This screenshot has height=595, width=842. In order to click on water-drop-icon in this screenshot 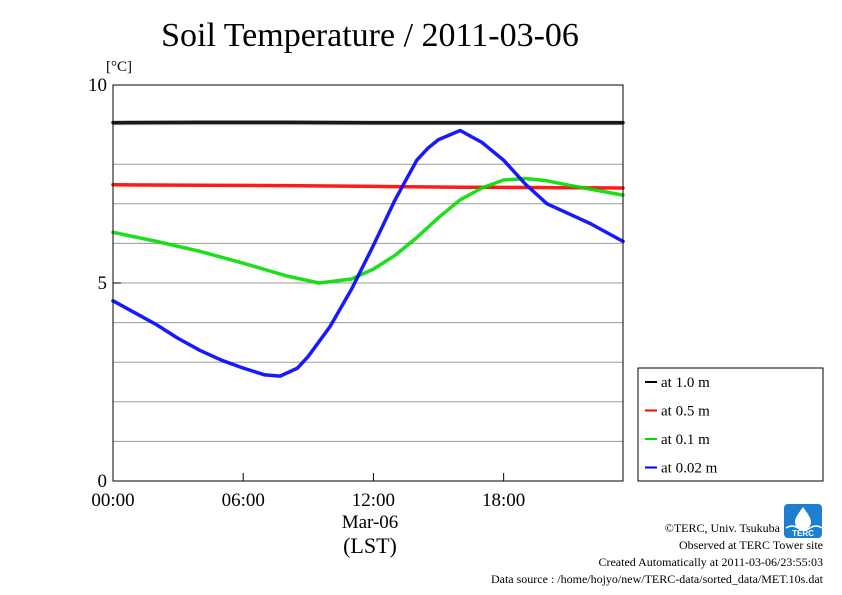, I will do `click(803, 518)`.